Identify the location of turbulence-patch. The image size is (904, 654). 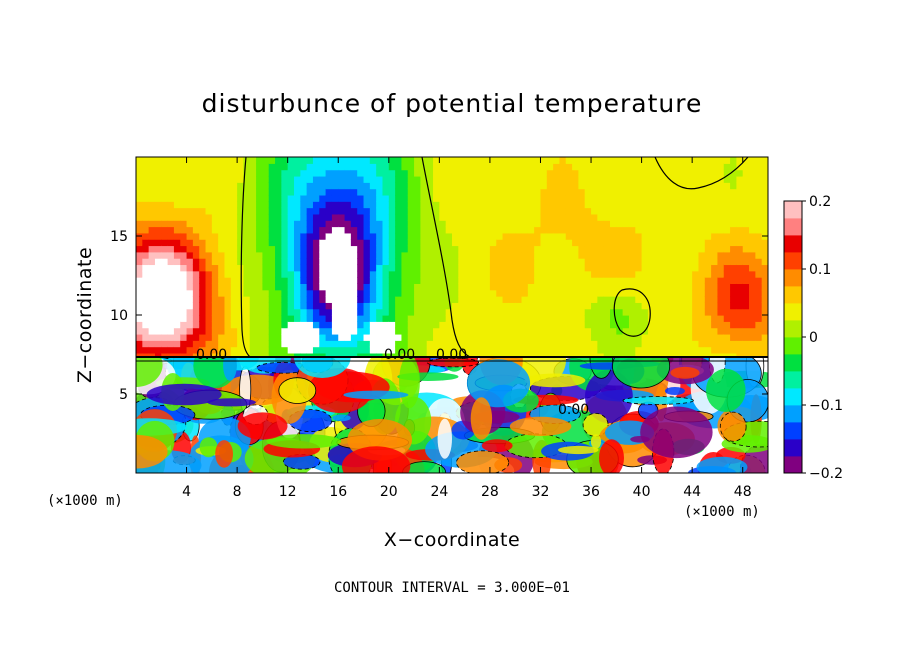
(611, 456).